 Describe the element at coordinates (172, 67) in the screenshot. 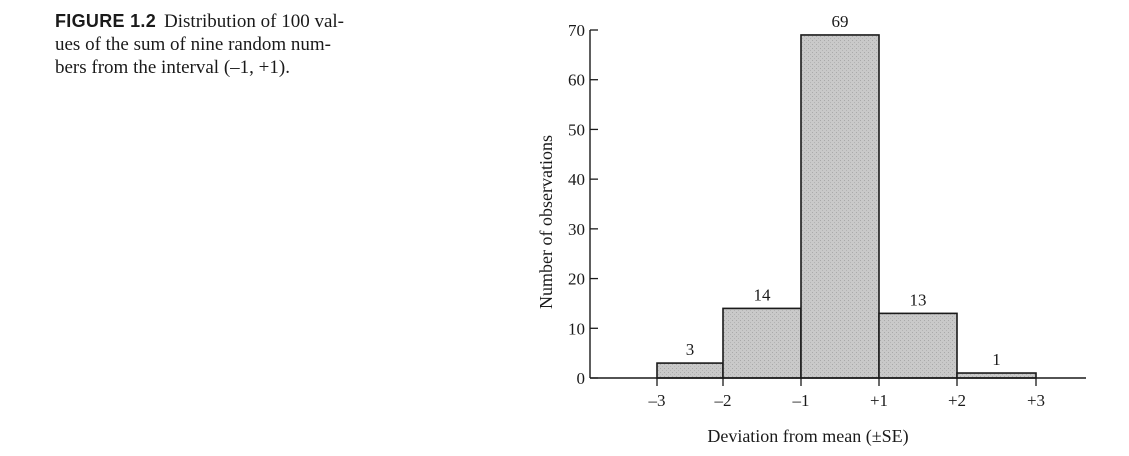

I see `caption-line-3: bers from the interval (–1, +1).` at that location.